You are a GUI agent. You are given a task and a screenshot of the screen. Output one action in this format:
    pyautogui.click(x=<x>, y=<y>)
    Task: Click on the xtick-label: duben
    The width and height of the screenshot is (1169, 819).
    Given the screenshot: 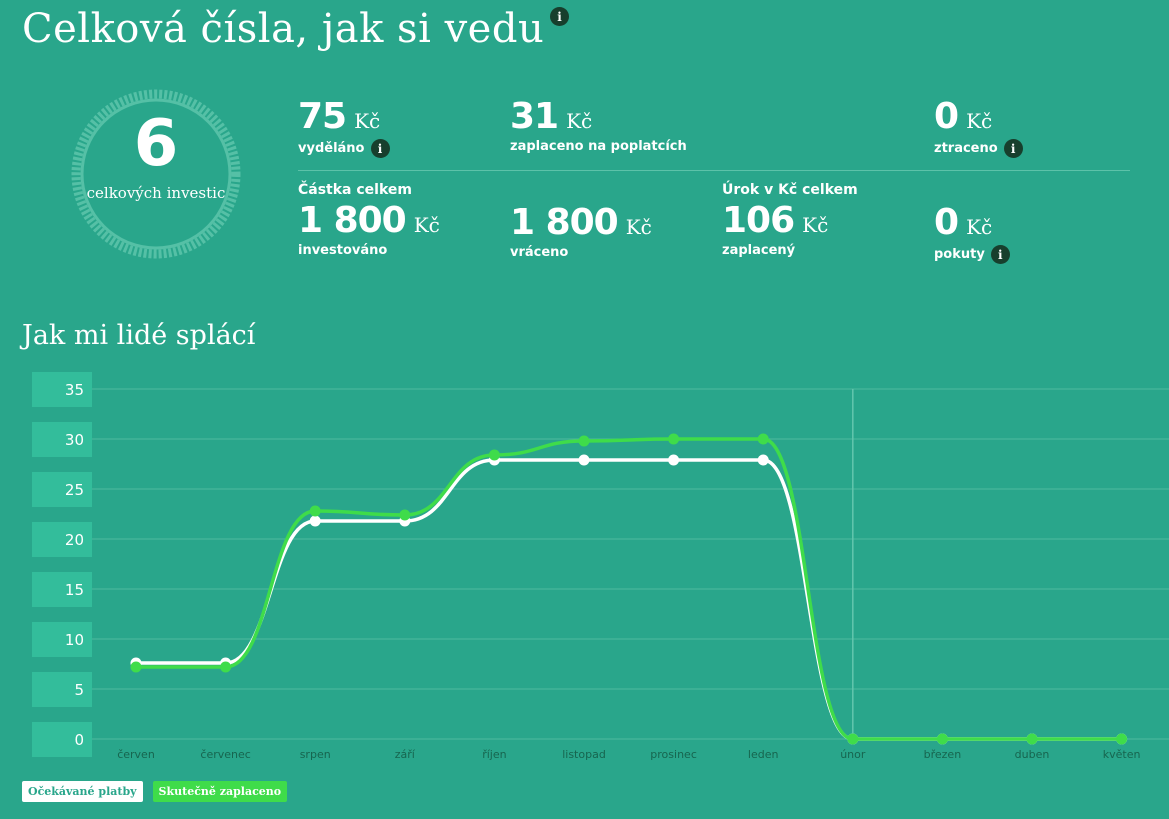 What is the action you would take?
    pyautogui.click(x=1032, y=754)
    